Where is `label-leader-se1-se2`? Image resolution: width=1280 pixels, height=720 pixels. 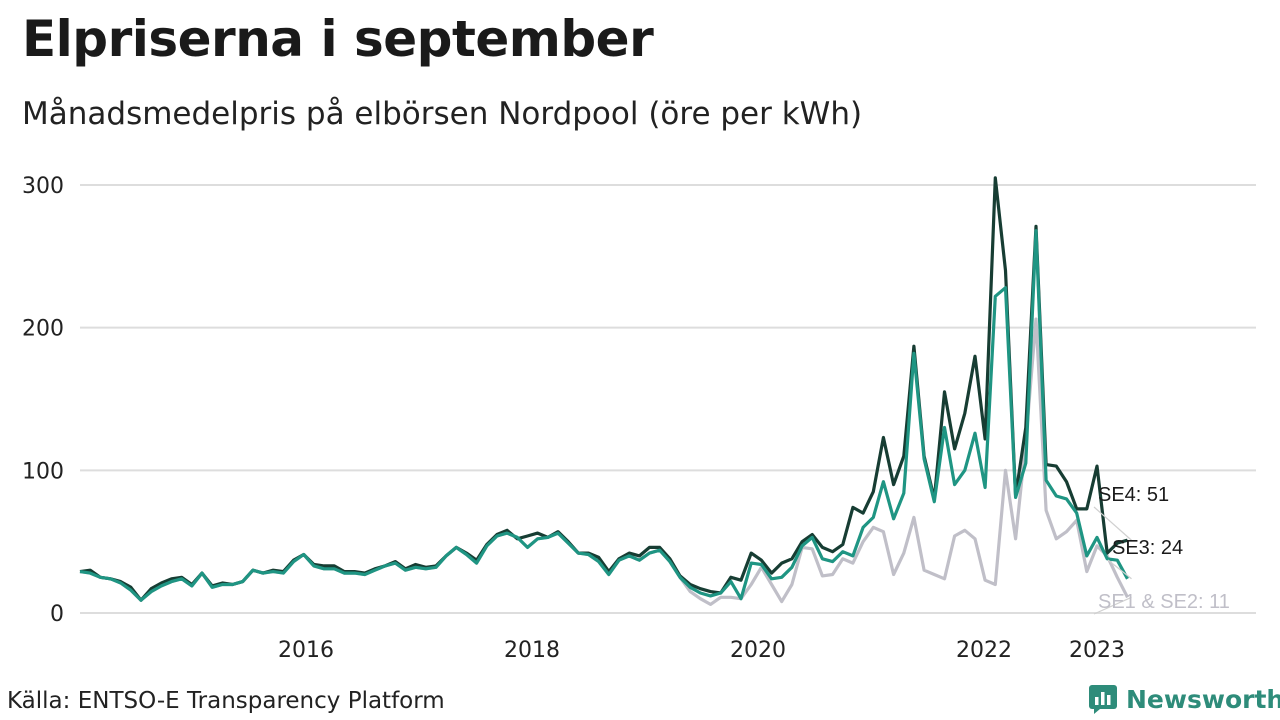
label-leader-se1-se2 is located at coordinates (1112, 605).